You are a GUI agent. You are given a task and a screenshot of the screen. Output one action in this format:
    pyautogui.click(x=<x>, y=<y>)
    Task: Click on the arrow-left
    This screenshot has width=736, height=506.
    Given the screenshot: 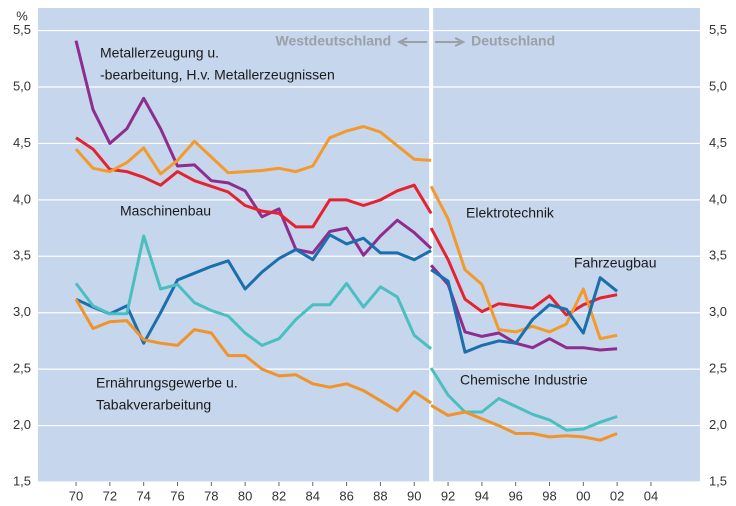 What is the action you would take?
    pyautogui.click(x=412, y=42)
    